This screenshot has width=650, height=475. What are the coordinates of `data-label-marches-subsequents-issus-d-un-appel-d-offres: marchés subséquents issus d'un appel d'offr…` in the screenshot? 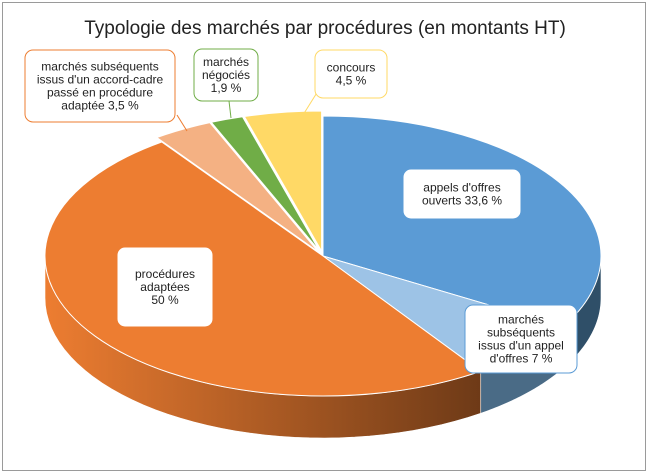 It's located at (521, 339).